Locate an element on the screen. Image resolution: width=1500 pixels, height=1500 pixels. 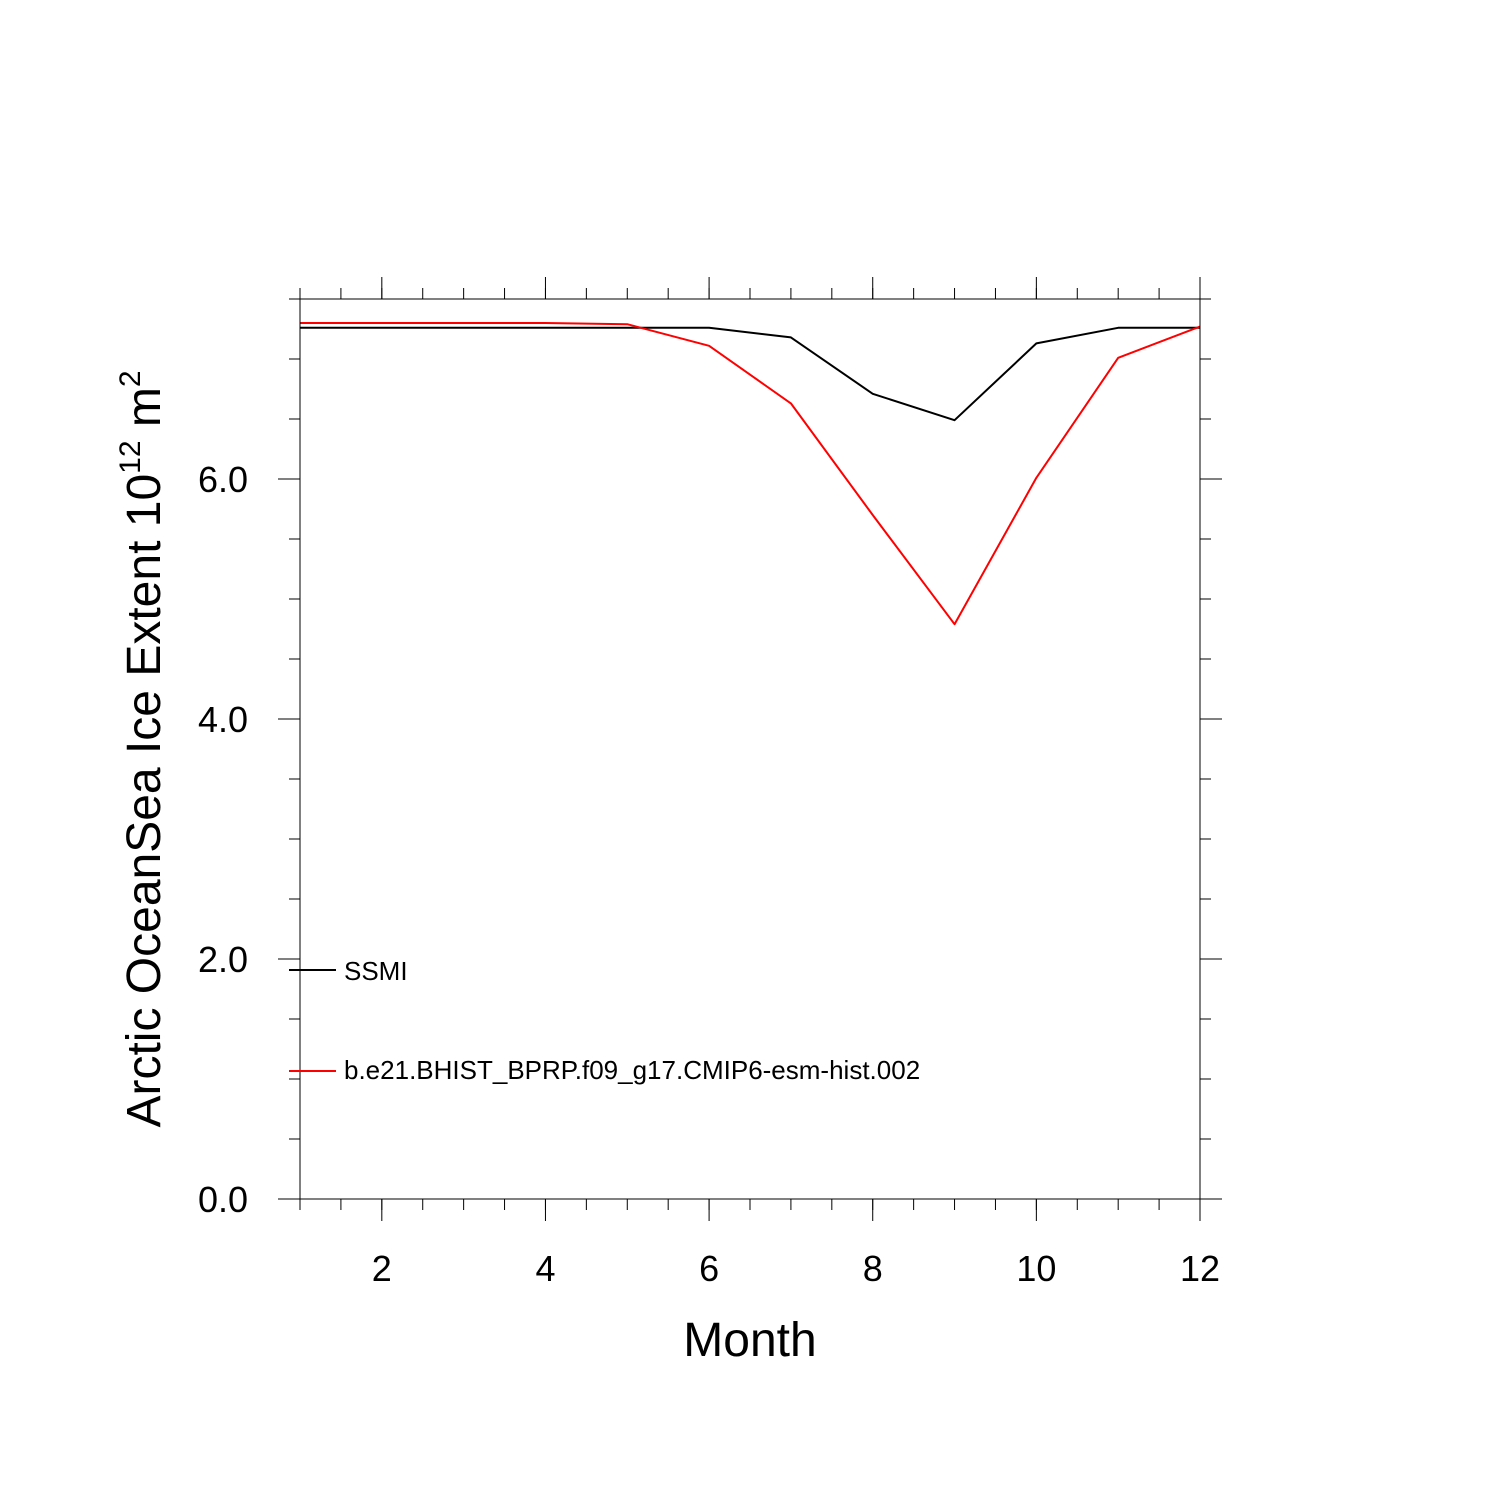
x-tick-label: 12 is located at coordinates (1200, 1268).